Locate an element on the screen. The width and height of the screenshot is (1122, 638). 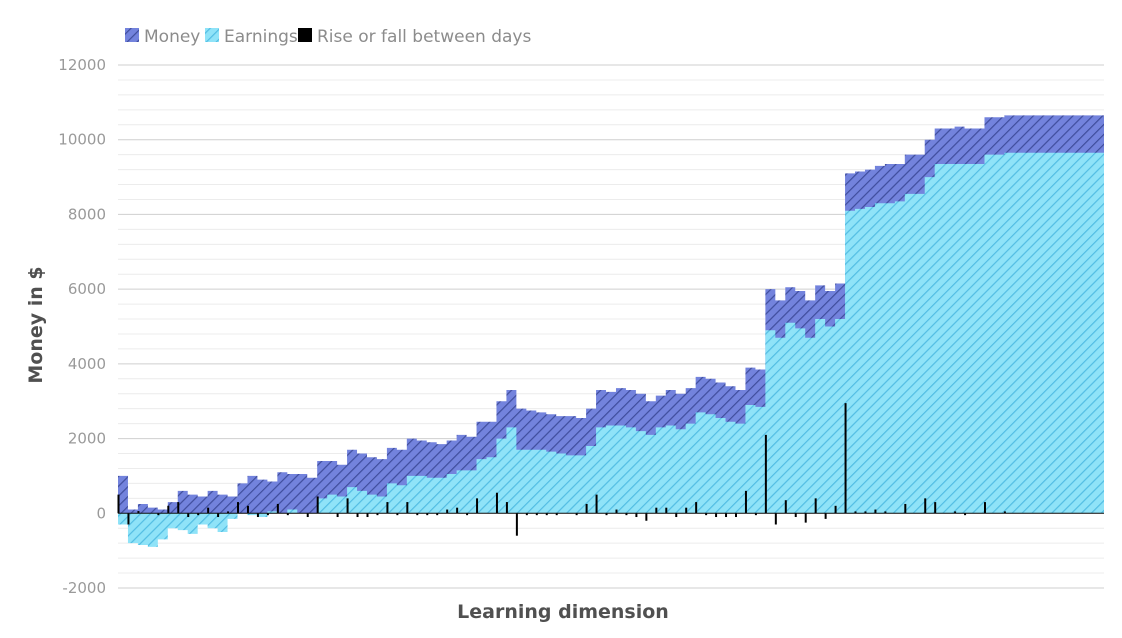
legend-item-rise-fall: Rise or fall between days is located at coordinates (414, 37).